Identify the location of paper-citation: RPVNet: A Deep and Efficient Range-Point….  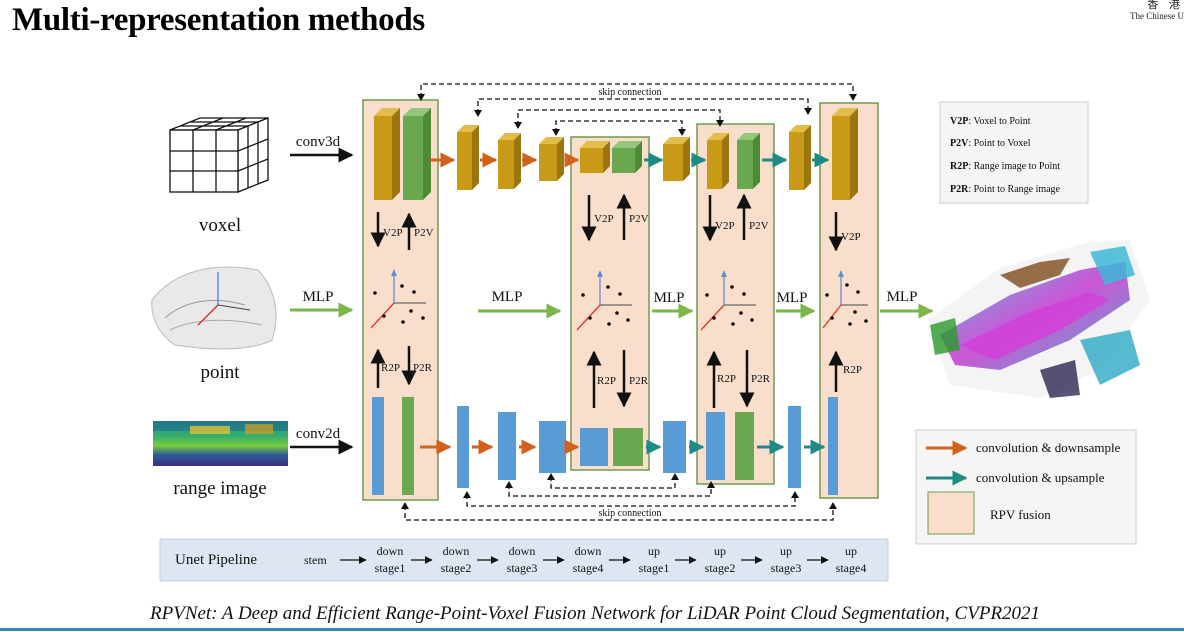
(595, 613).